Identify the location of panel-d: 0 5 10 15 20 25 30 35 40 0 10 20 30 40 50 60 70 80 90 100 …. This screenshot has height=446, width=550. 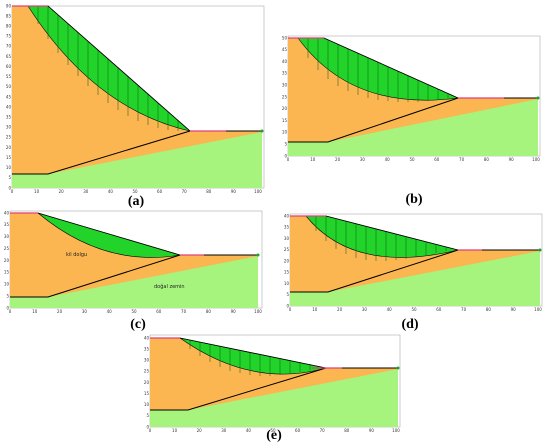
(415, 272).